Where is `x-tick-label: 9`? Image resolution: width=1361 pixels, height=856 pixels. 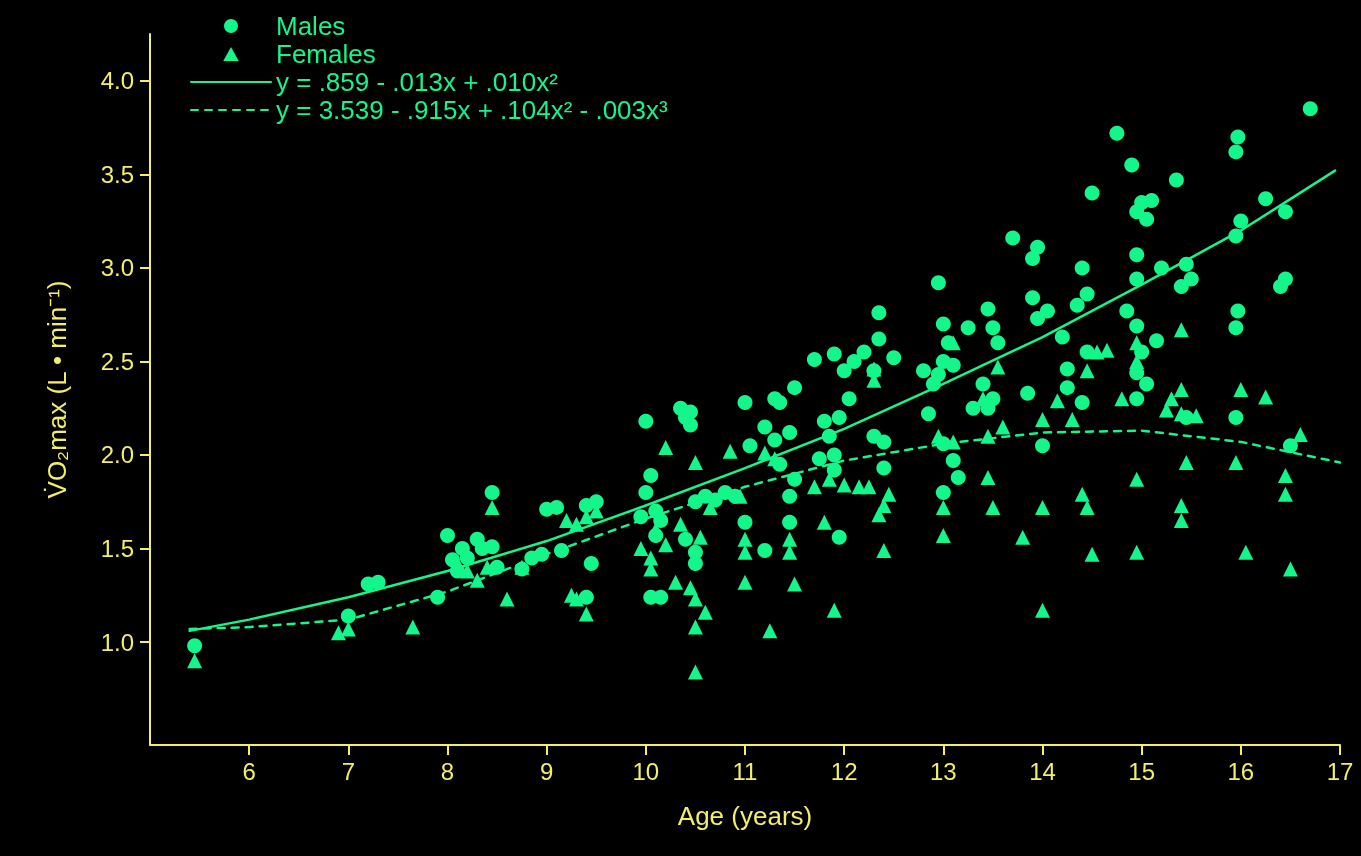
x-tick-label: 9 is located at coordinates (546, 771).